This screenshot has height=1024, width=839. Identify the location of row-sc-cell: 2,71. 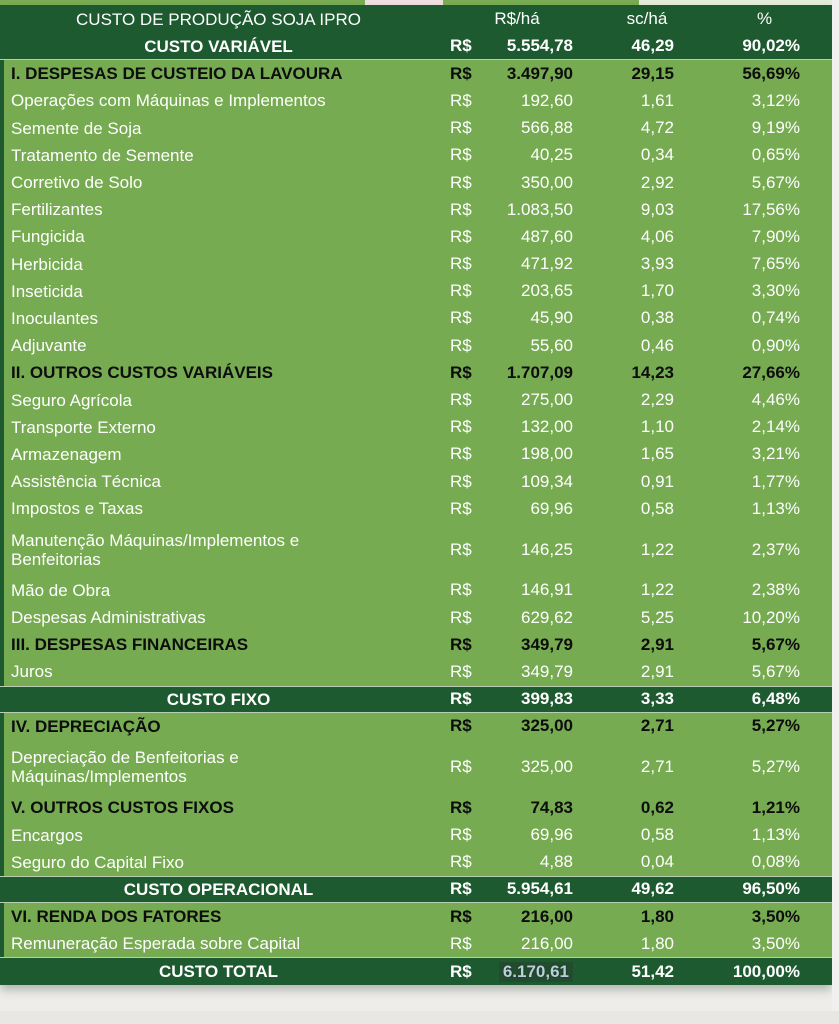
(657, 767).